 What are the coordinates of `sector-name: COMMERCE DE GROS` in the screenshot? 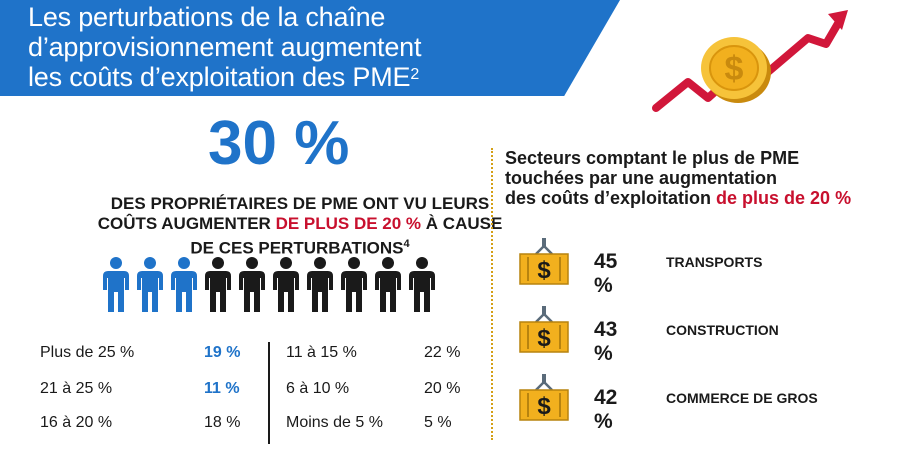 It's located at (742, 398).